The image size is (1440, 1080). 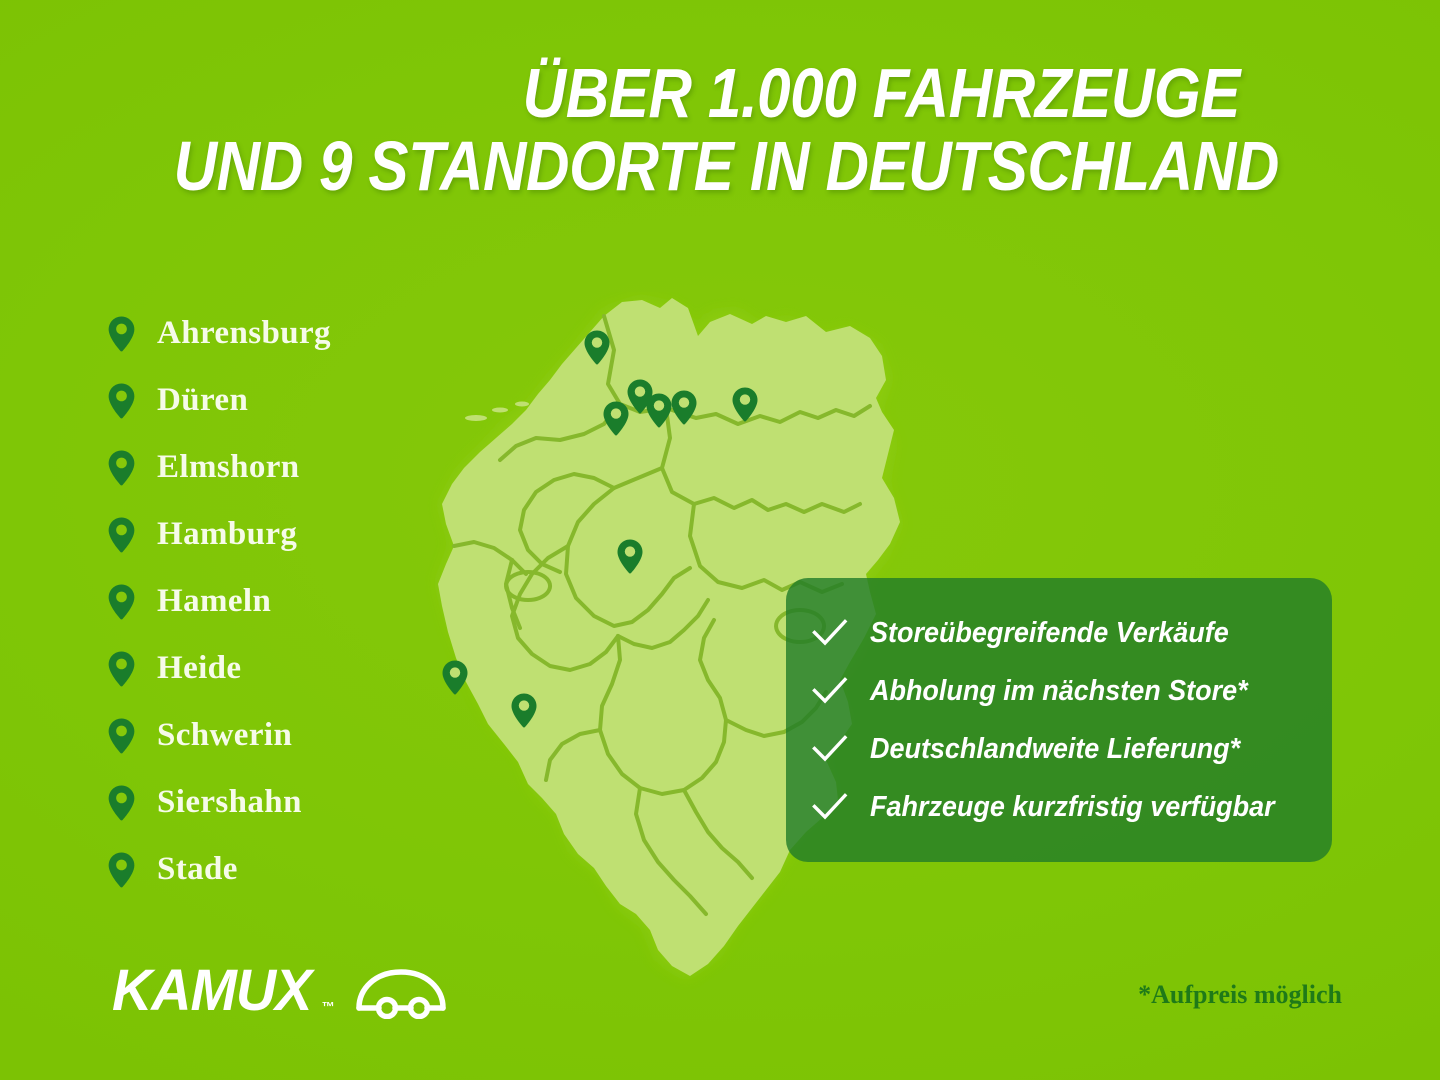 I want to click on list-item: Ahrensburg, so click(x=273, y=333).